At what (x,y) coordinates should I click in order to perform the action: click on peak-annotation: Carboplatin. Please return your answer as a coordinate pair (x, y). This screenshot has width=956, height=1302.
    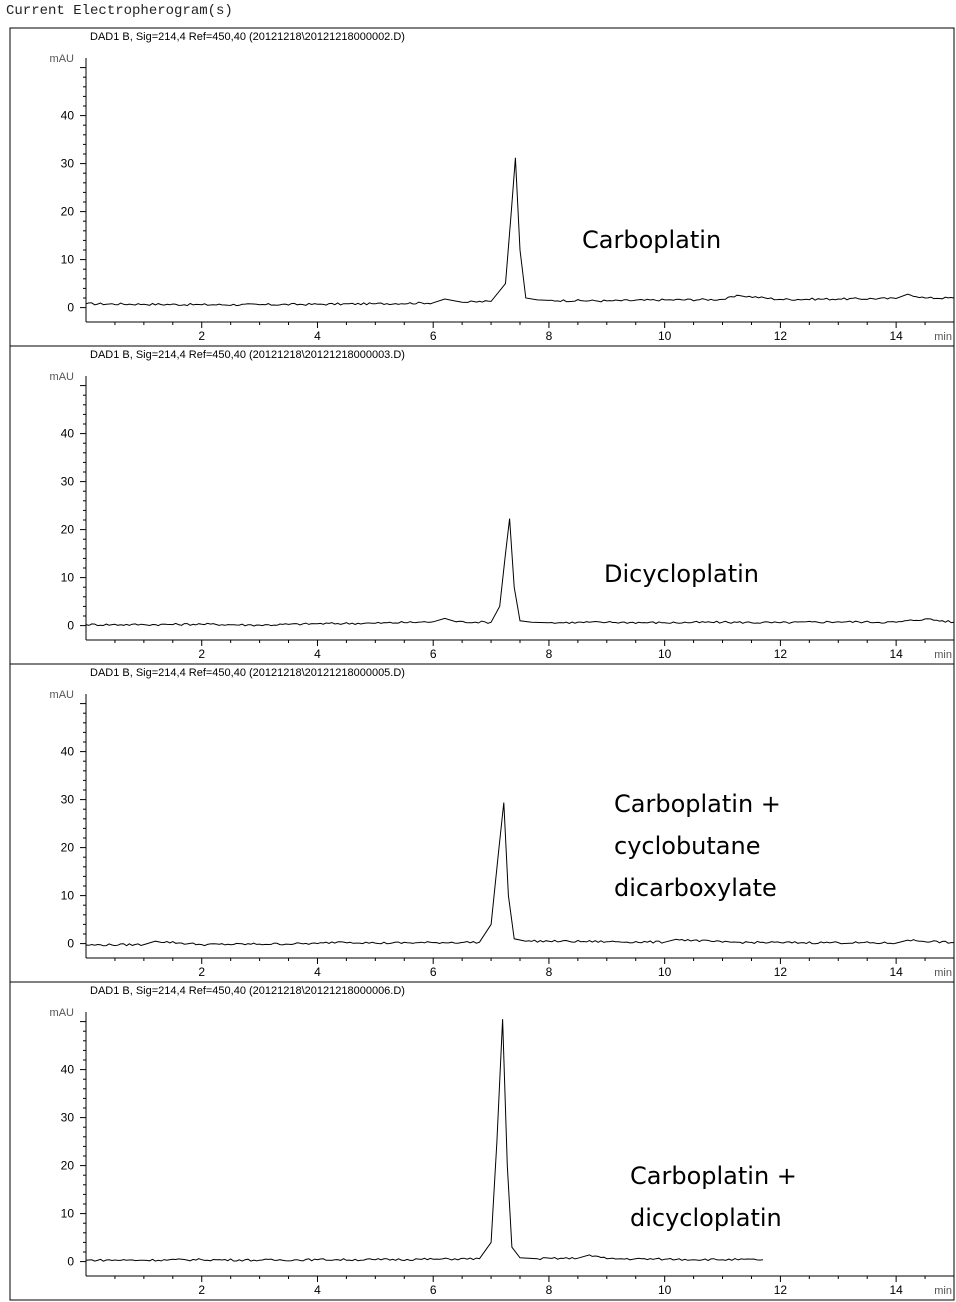
    Looking at the image, I should click on (651, 240).